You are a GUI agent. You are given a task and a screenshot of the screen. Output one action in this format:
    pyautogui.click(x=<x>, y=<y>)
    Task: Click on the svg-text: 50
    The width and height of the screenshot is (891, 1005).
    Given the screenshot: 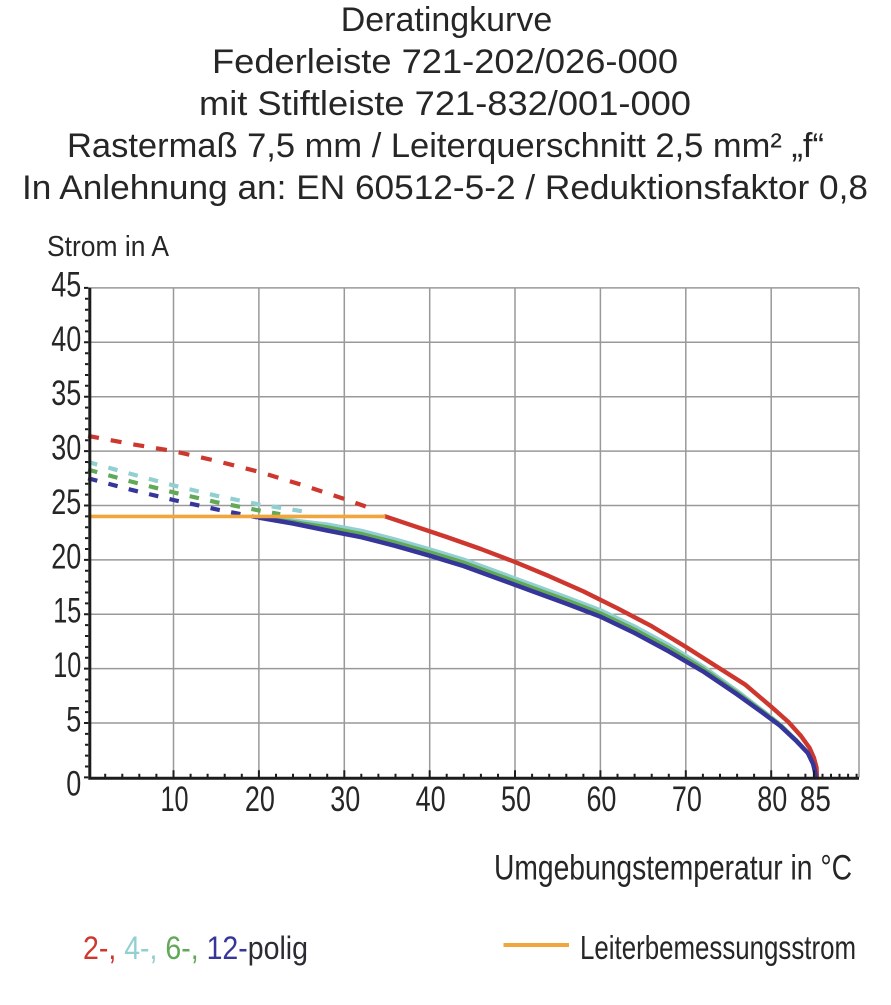 What is the action you would take?
    pyautogui.click(x=516, y=799)
    